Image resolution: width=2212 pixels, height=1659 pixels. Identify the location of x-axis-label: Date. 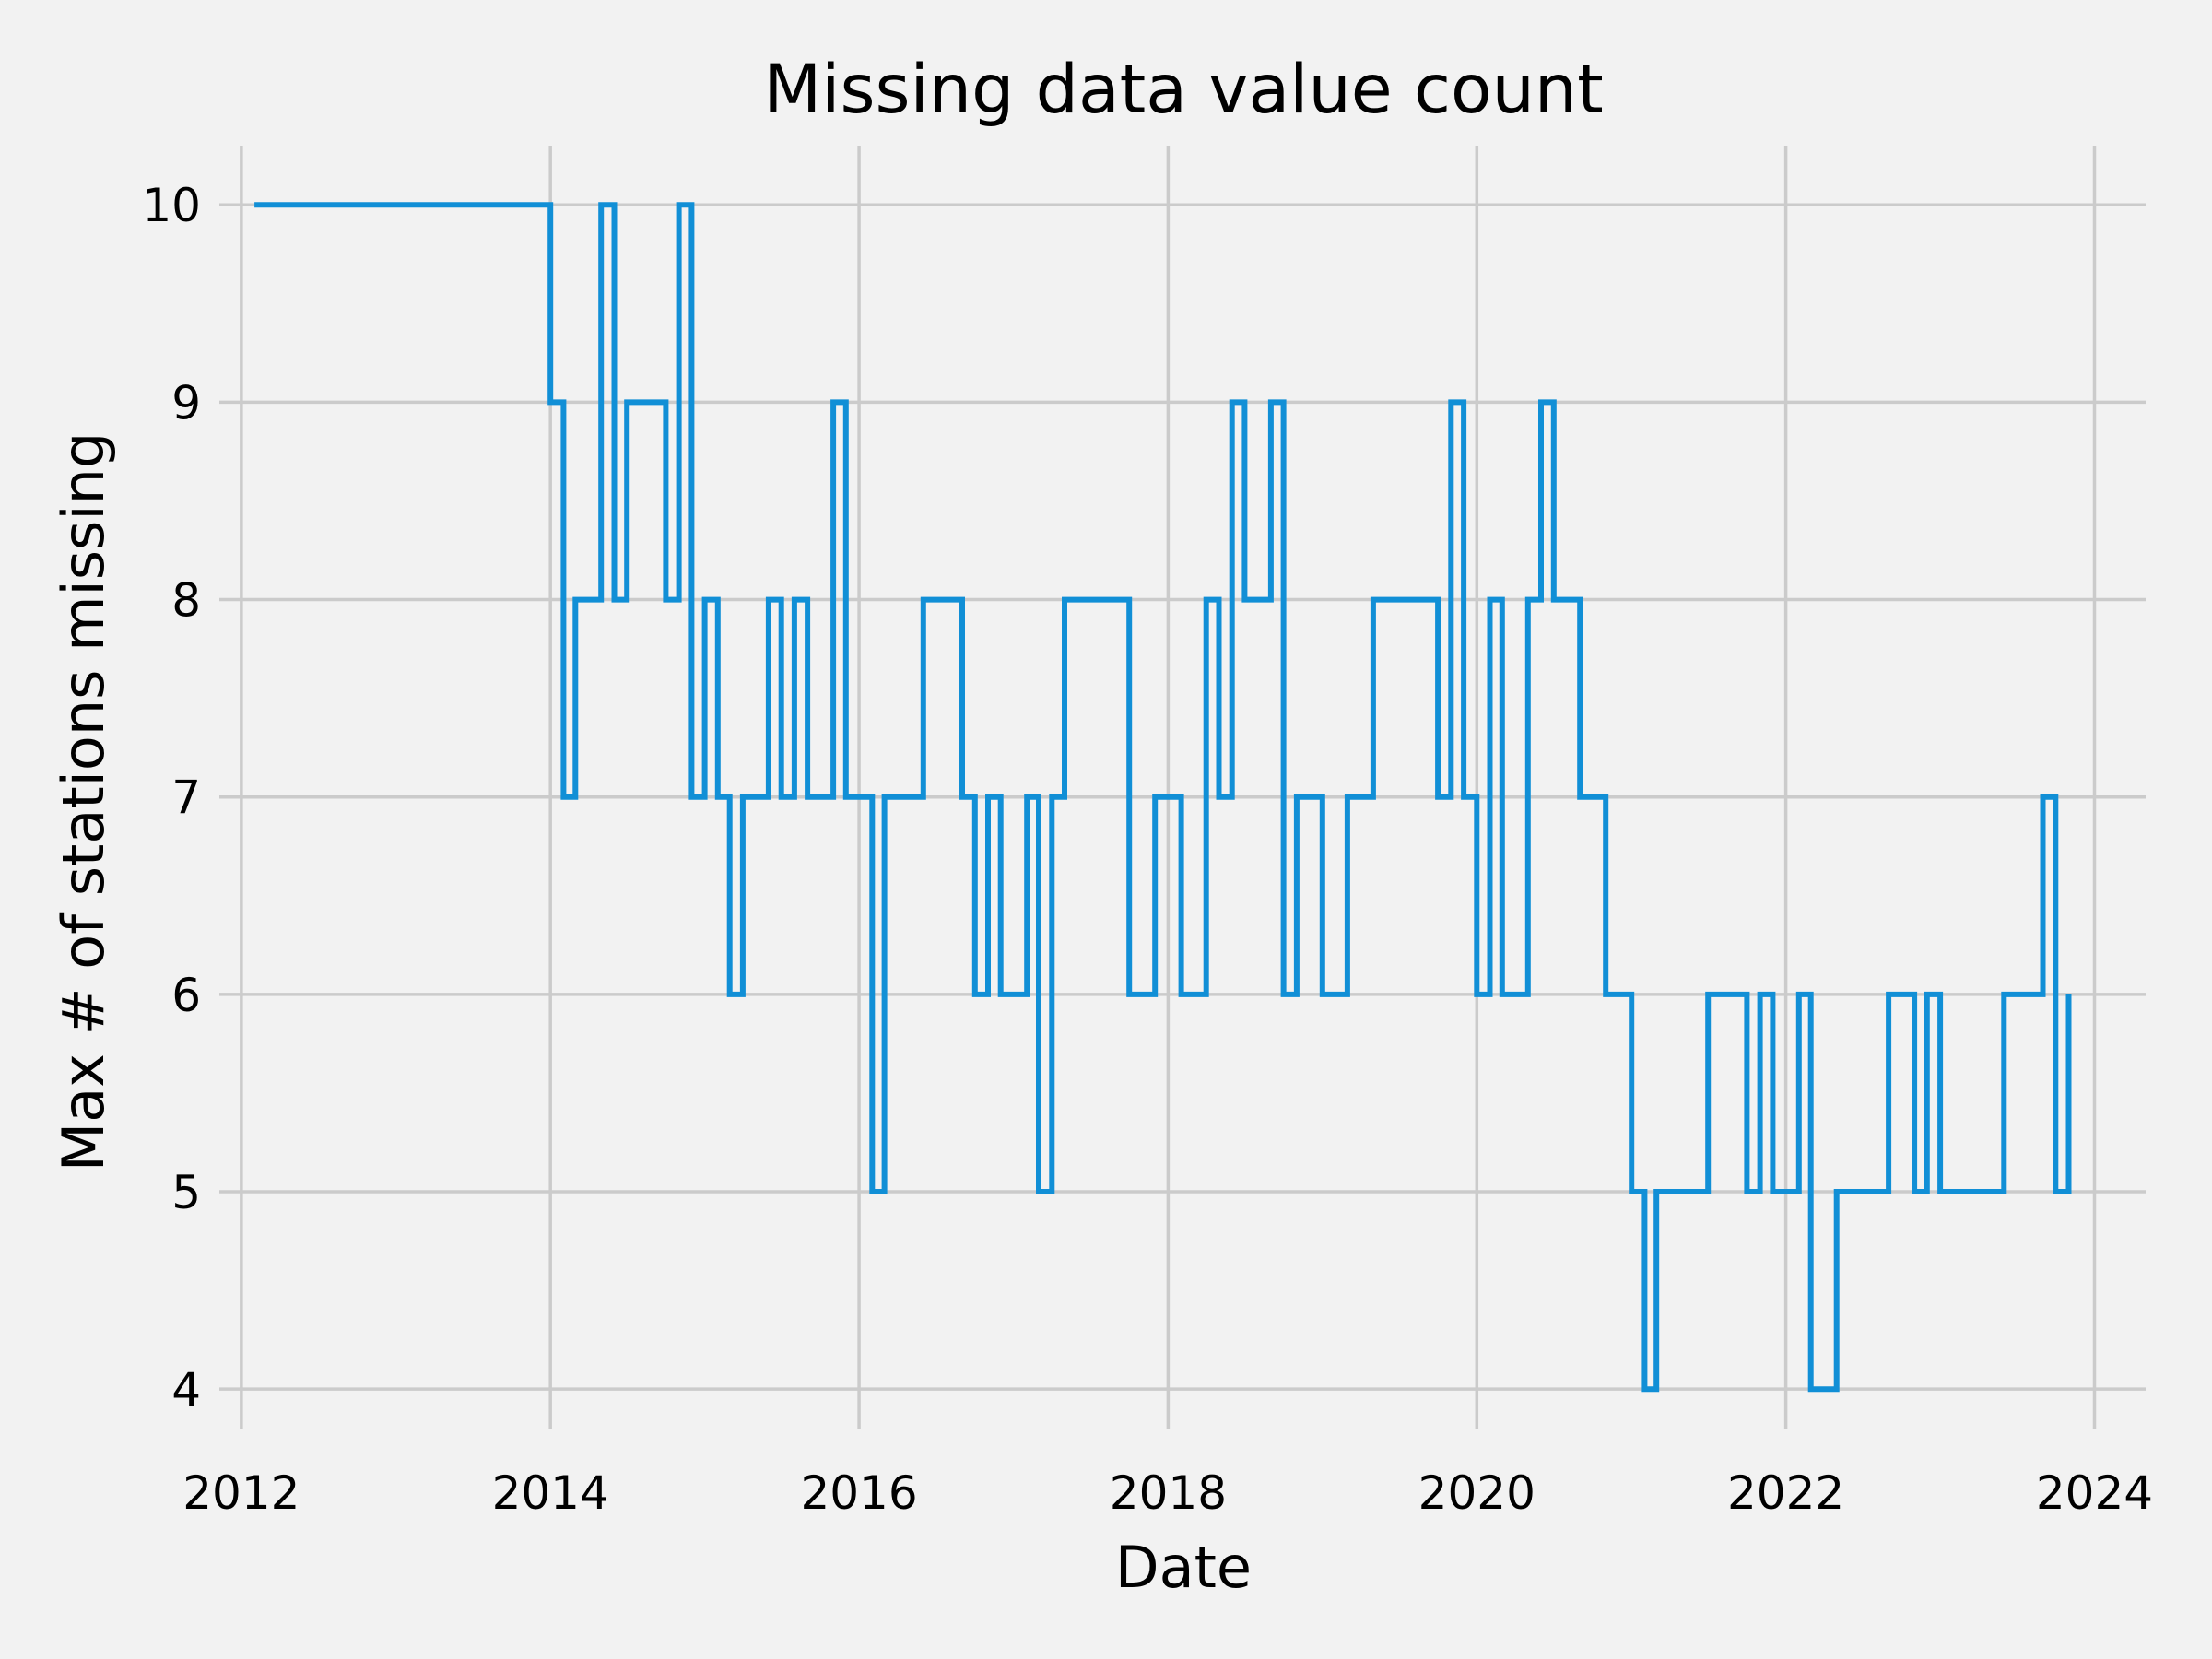
(1183, 1567).